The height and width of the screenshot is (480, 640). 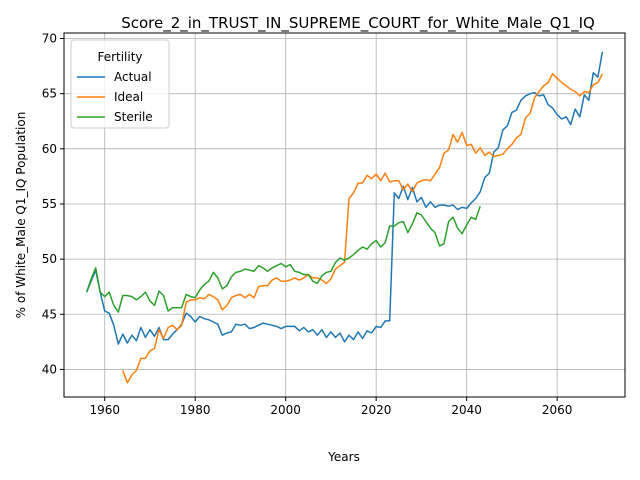 I want to click on legend-label-ideal: Ideal, so click(x=128, y=97).